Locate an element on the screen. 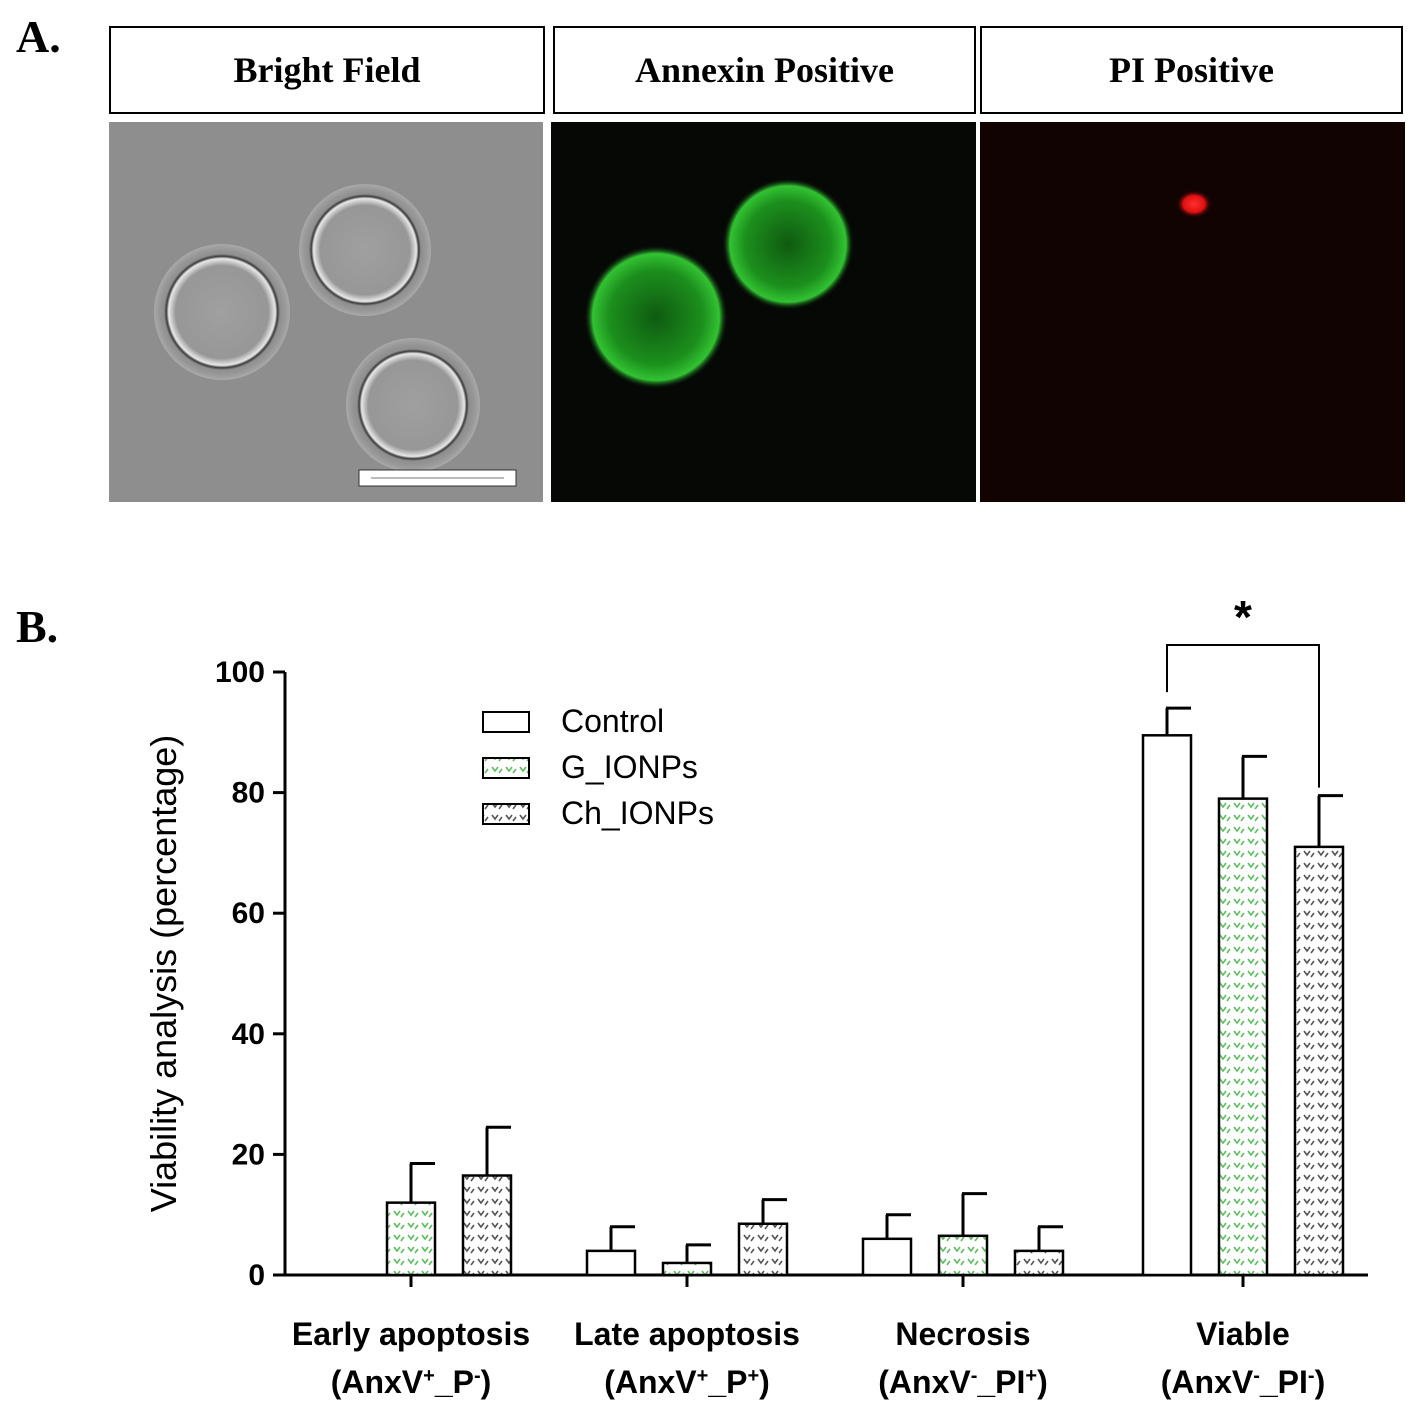 This screenshot has width=1416, height=1408. y-tick-label: 20 is located at coordinates (248, 1154).